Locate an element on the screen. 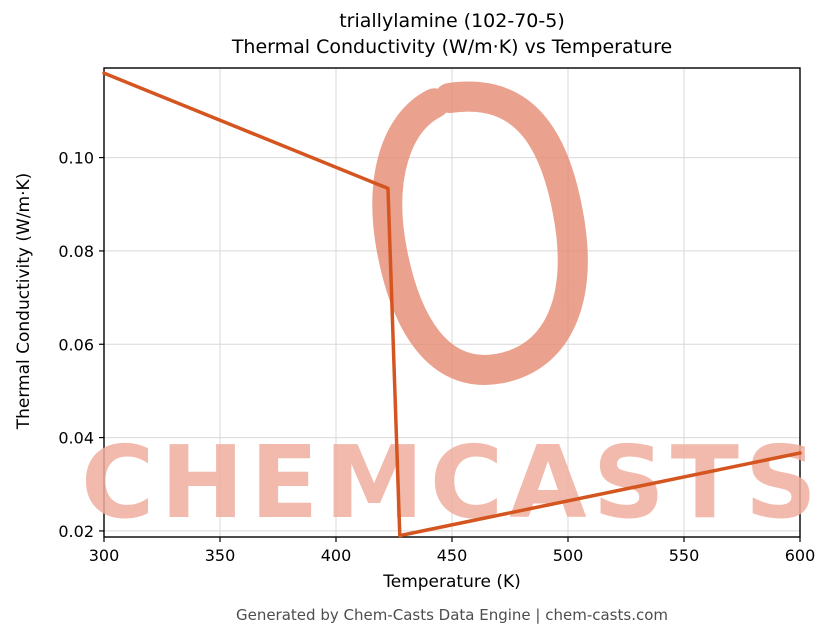  y-tick-label: 0.02 is located at coordinates (76, 531).